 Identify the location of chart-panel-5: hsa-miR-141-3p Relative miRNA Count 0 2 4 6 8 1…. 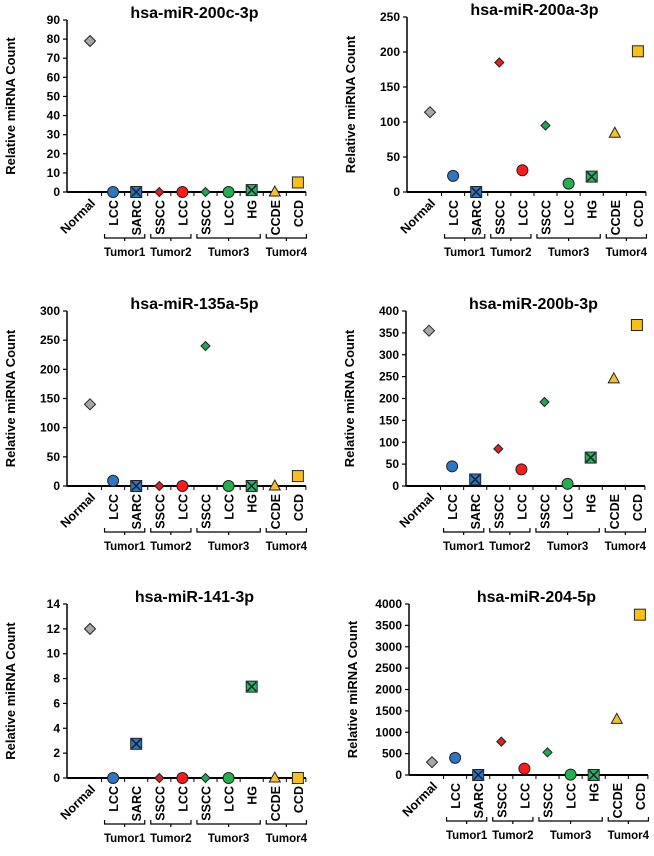
(155, 717).